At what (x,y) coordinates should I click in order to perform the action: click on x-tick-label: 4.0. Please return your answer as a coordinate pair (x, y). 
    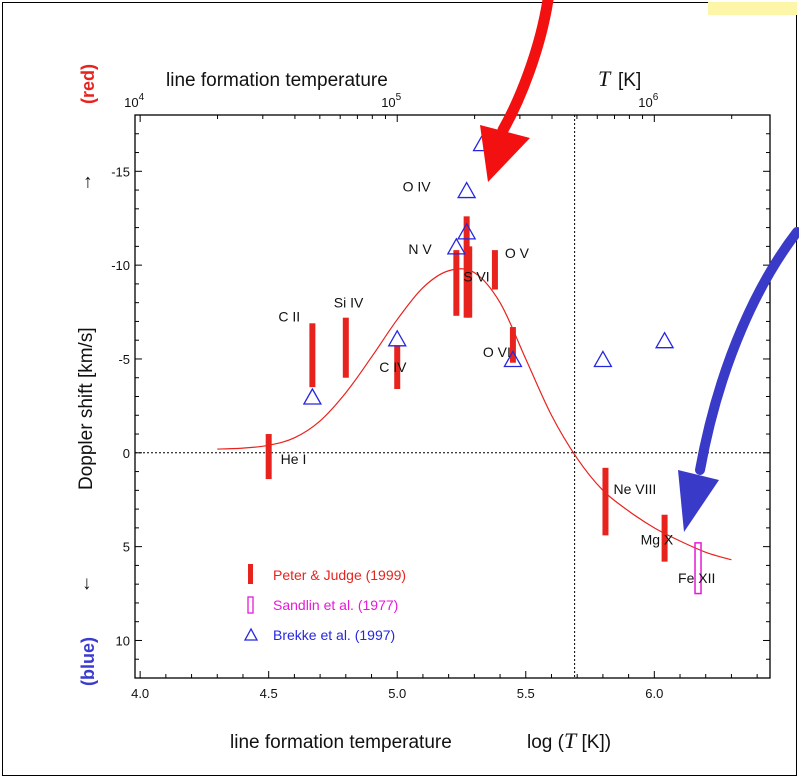
    Looking at the image, I should click on (140, 693).